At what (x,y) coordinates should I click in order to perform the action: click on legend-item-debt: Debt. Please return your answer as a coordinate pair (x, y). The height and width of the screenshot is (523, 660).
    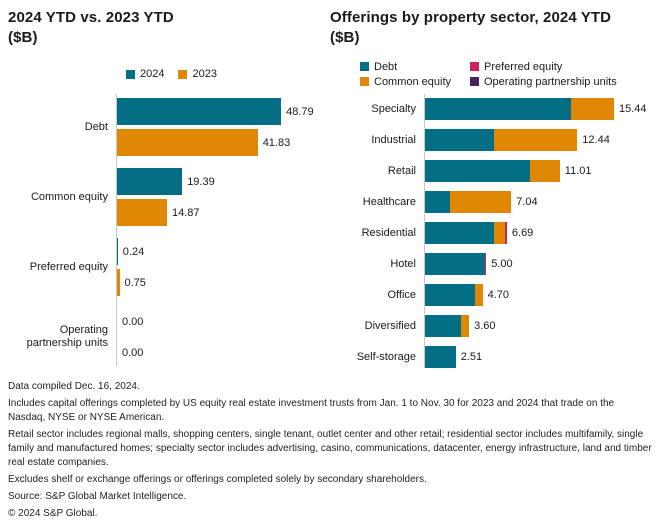
    Looking at the image, I should click on (415, 67).